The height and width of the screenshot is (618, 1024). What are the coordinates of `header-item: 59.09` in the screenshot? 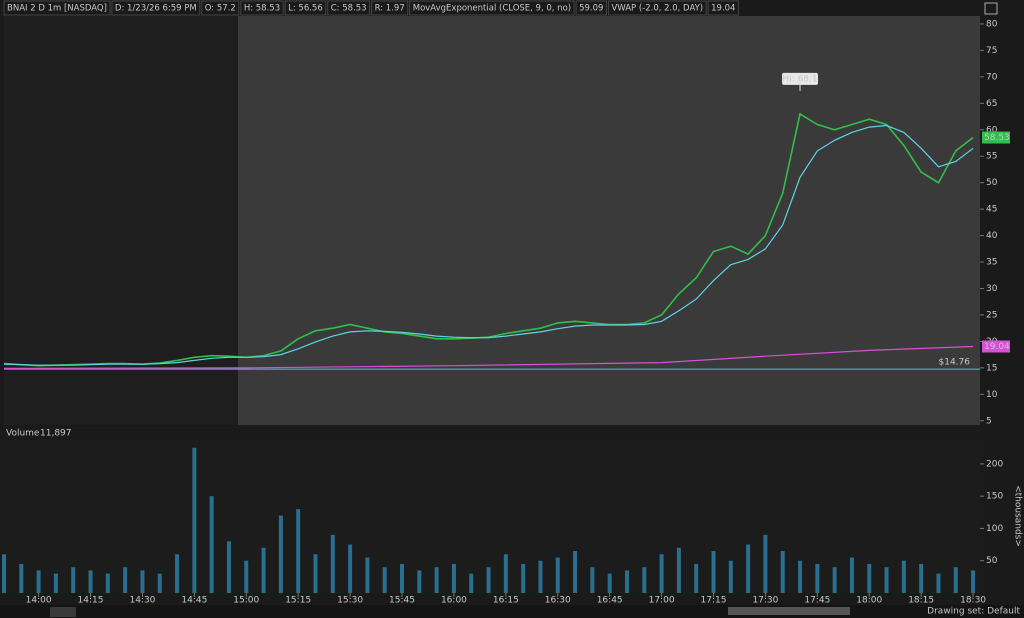 It's located at (591, 9).